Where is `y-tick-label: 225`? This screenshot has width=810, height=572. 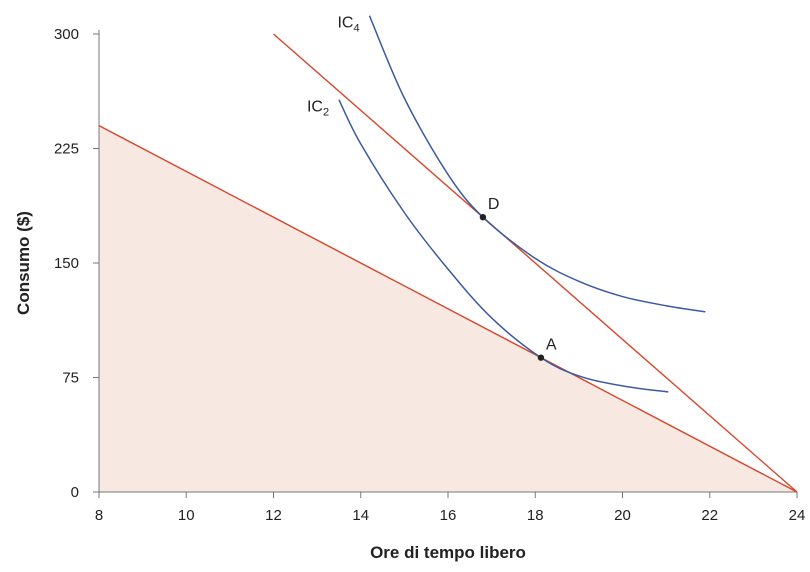
y-tick-label: 225 is located at coordinates (66, 149).